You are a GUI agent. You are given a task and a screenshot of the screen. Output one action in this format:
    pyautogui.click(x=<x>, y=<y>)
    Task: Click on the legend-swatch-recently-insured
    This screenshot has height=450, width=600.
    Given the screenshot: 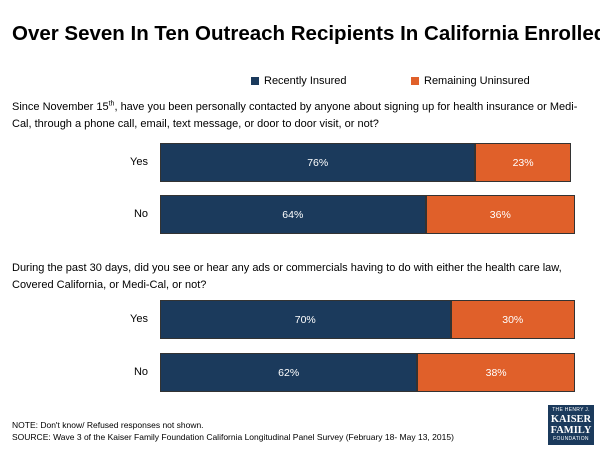 What is the action you would take?
    pyautogui.click(x=255, y=81)
    